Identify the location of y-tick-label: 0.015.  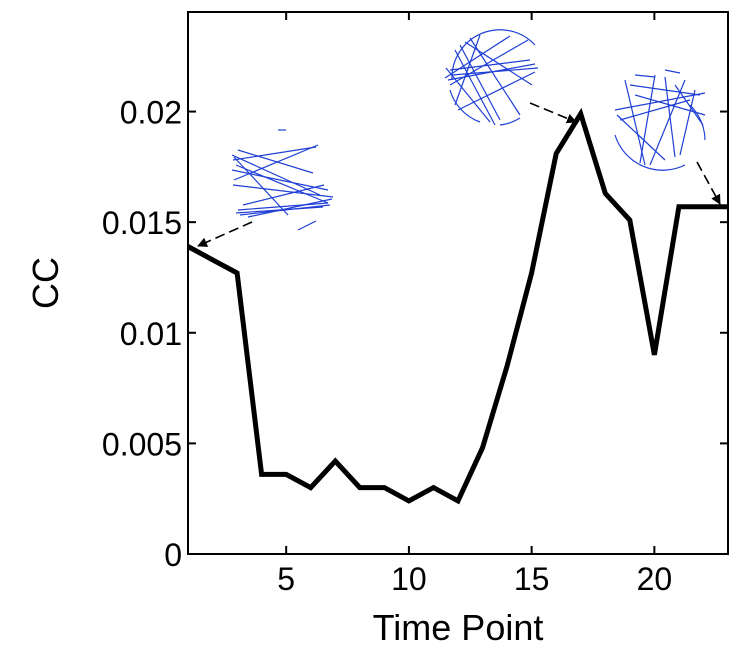
(142, 223).